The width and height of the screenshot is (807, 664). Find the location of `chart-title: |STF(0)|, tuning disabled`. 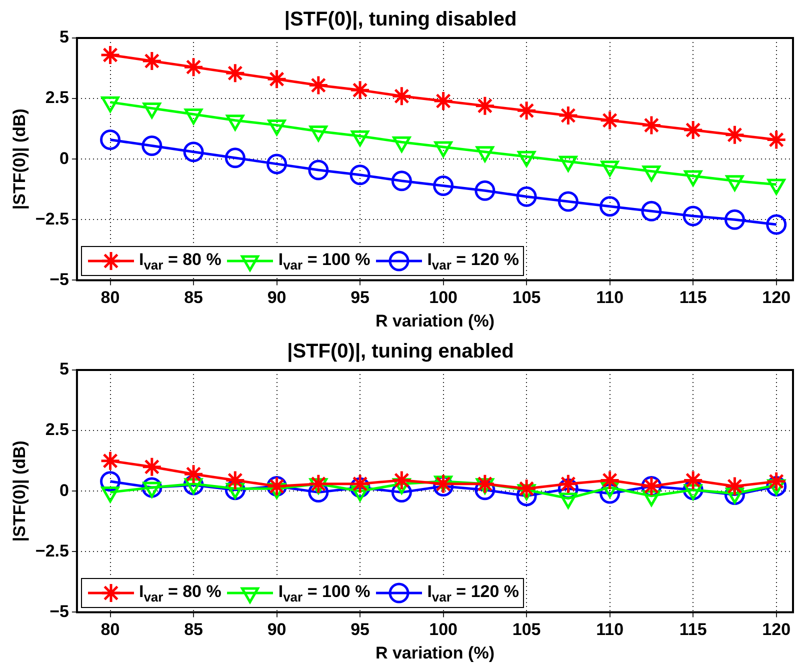

chart-title: |STF(0)|, tuning disabled is located at coordinates (400, 19).